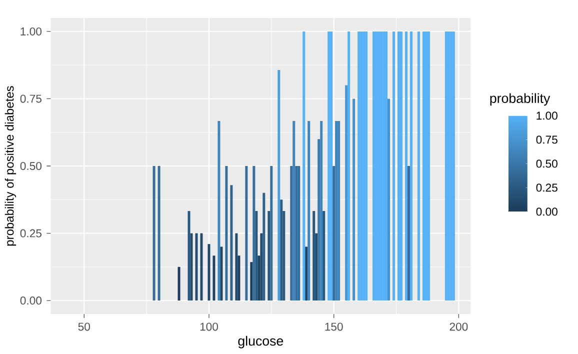  What do you see at coordinates (547, 212) in the screenshot?
I see `color-bar-label: 0.00` at bounding box center [547, 212].